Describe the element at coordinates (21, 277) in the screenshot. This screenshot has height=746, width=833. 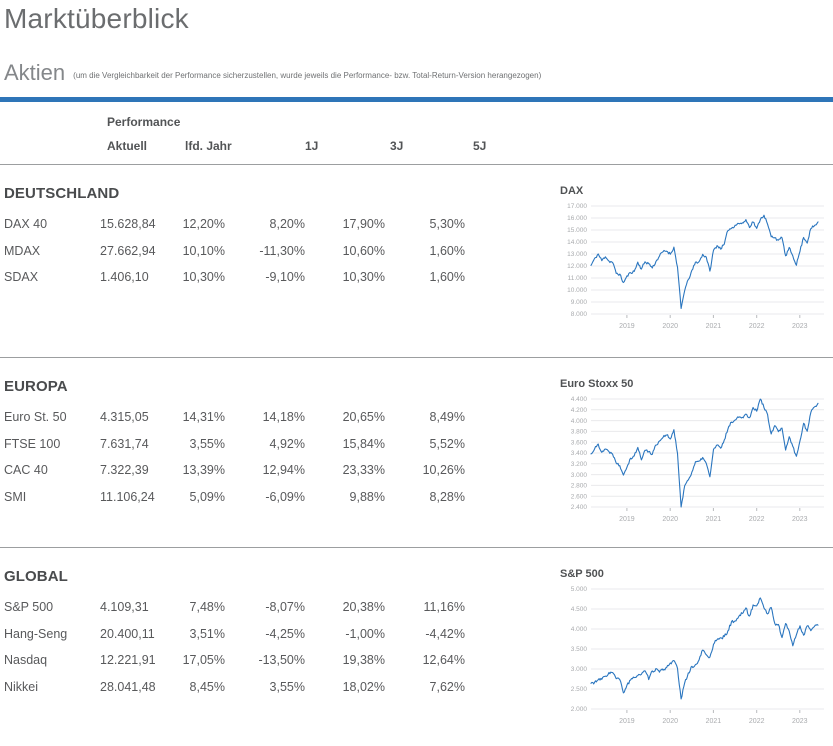
I see `index-name: SDAX` at that location.